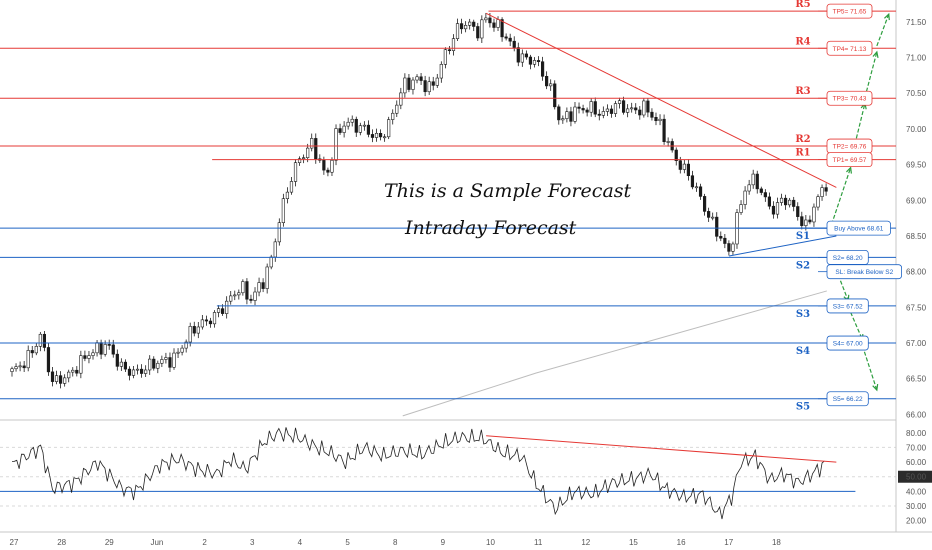  Describe the element at coordinates (802, 91) in the screenshot. I see `level-label-r3: R3` at that location.